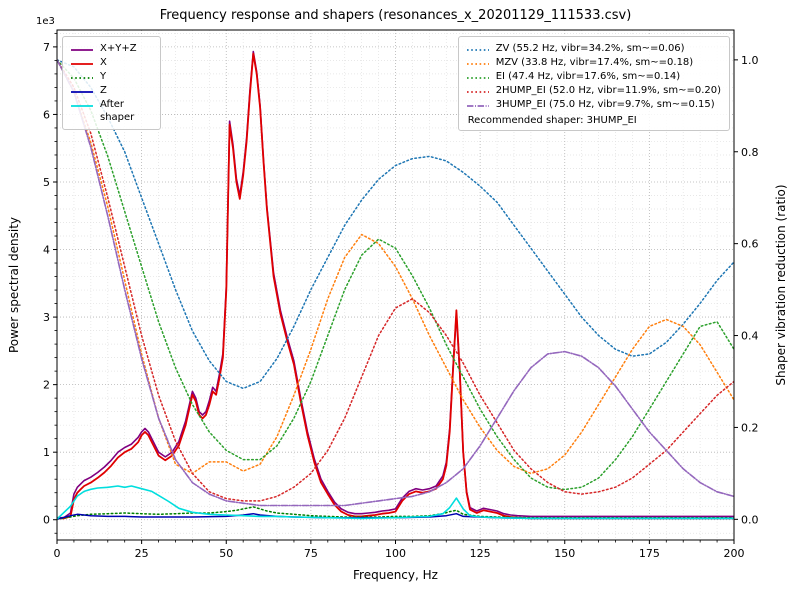  Describe the element at coordinates (750, 152) in the screenshot. I see `y-right-tick-label: 0.8` at that location.